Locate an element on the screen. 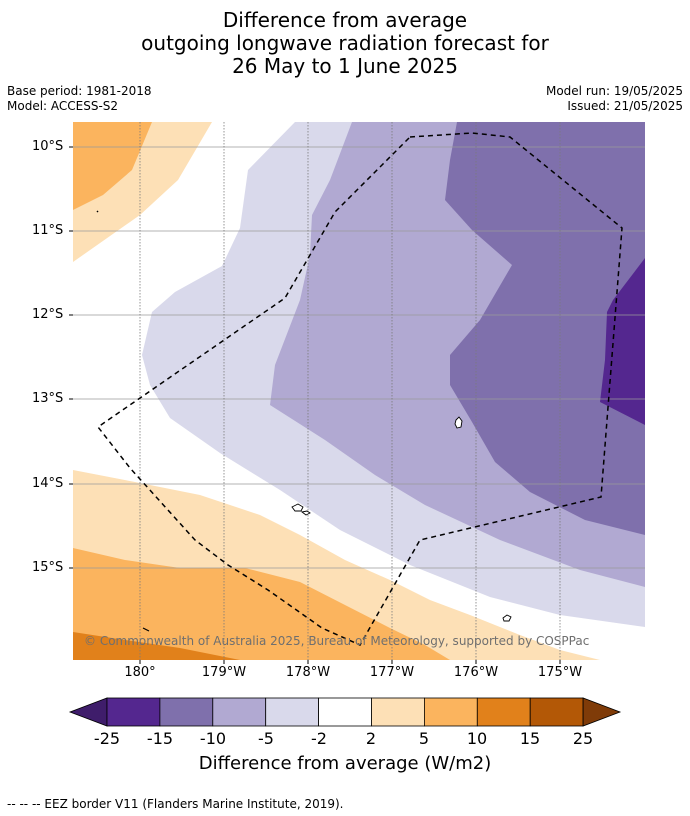 The width and height of the screenshot is (690, 816). lon-label-177w: 177°W is located at coordinates (392, 672).